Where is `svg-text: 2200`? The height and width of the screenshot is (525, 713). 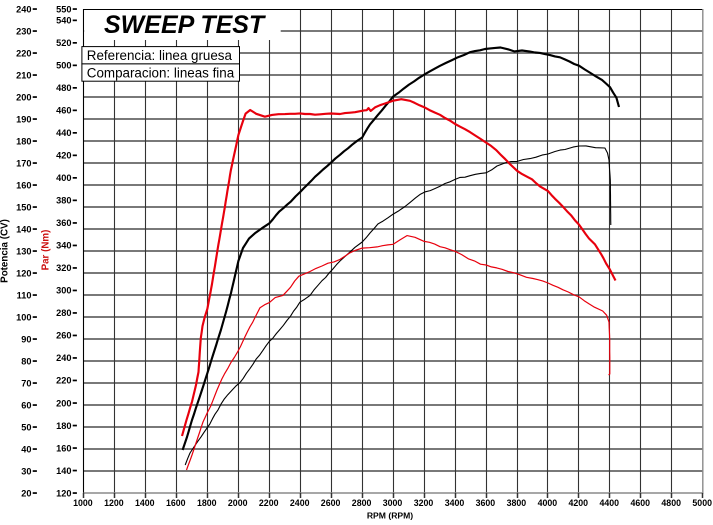 svg-text: 2200 is located at coordinates (269, 503).